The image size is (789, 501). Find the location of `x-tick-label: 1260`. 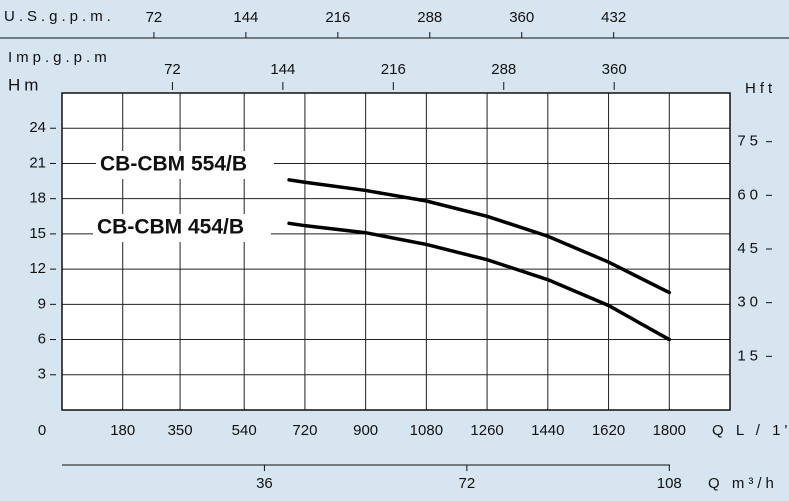

x-tick-label: 1260 is located at coordinates (486, 430).